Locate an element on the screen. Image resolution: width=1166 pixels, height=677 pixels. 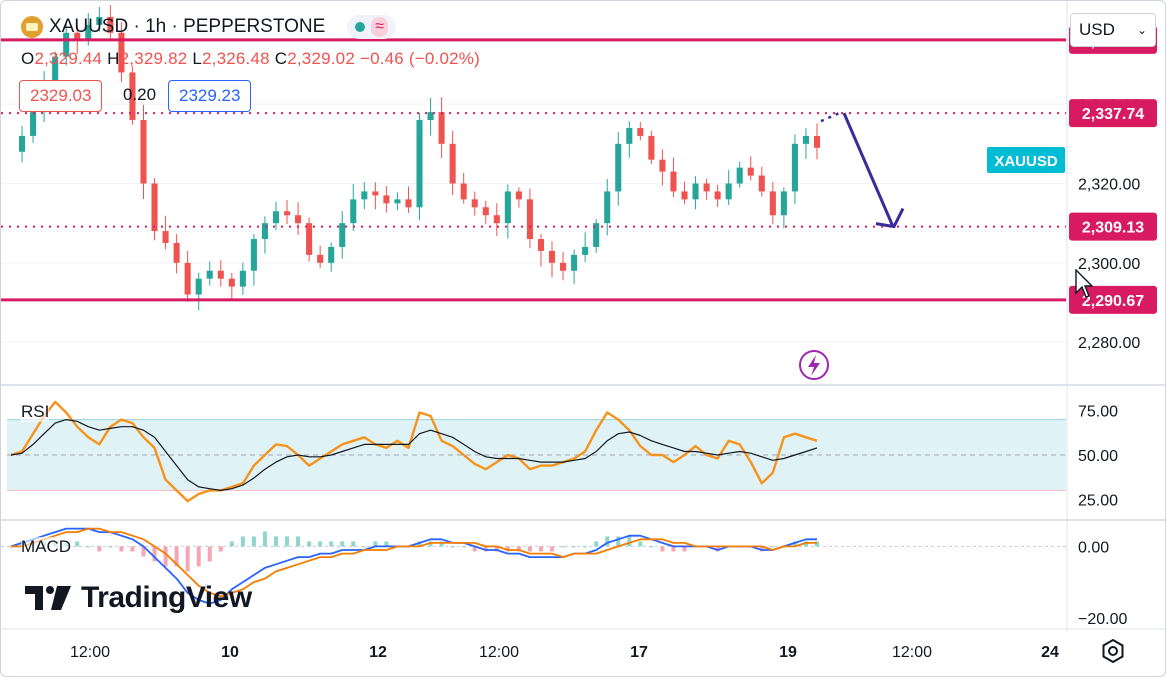
settings-gear-icon is located at coordinates (1113, 651).